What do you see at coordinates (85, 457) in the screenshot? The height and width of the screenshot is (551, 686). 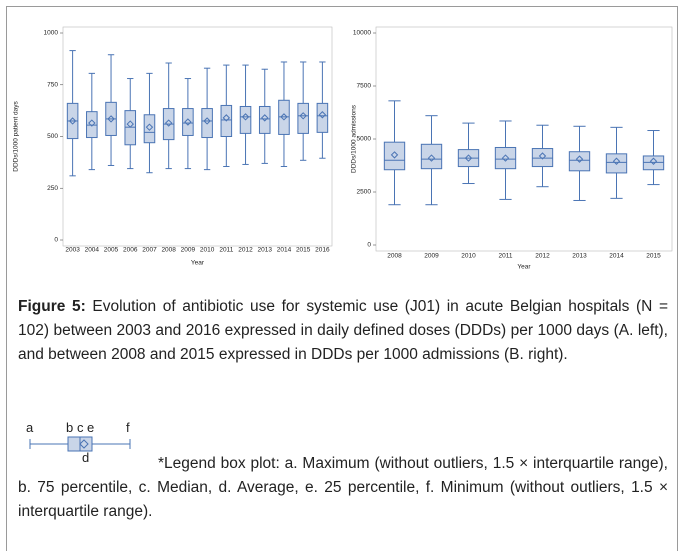 I see `legend-letter: d` at bounding box center [85, 457].